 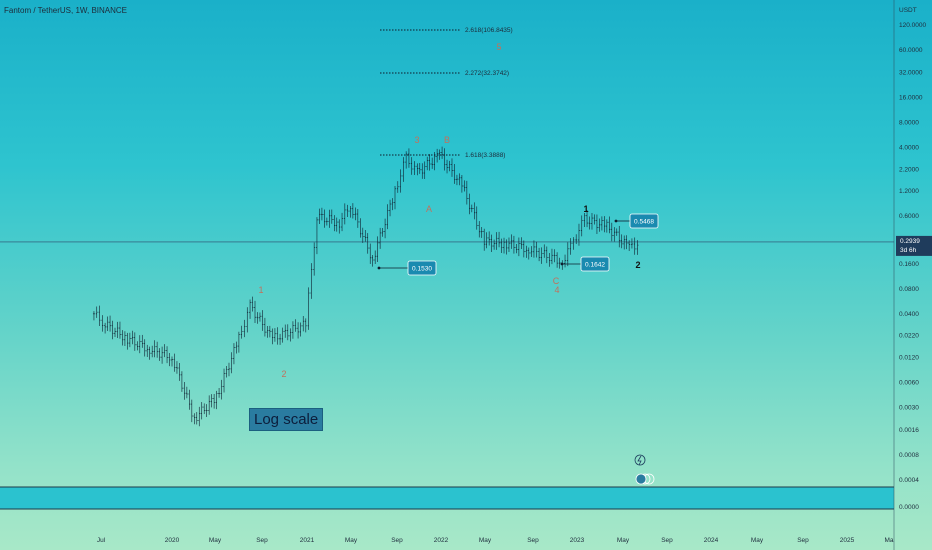 I want to click on wave-label: A, so click(x=429, y=209).